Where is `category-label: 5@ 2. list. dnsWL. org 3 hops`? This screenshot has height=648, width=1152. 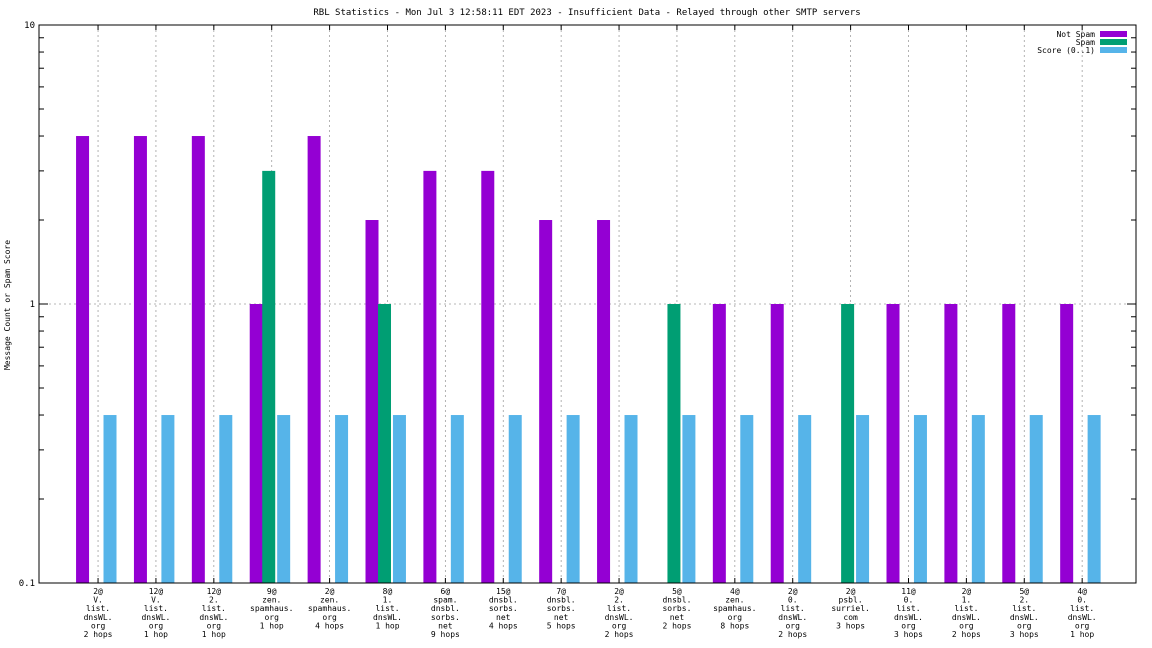
category-label: 5@ 2. list. dnsWL. org 3 hops is located at coordinates (1024, 613).